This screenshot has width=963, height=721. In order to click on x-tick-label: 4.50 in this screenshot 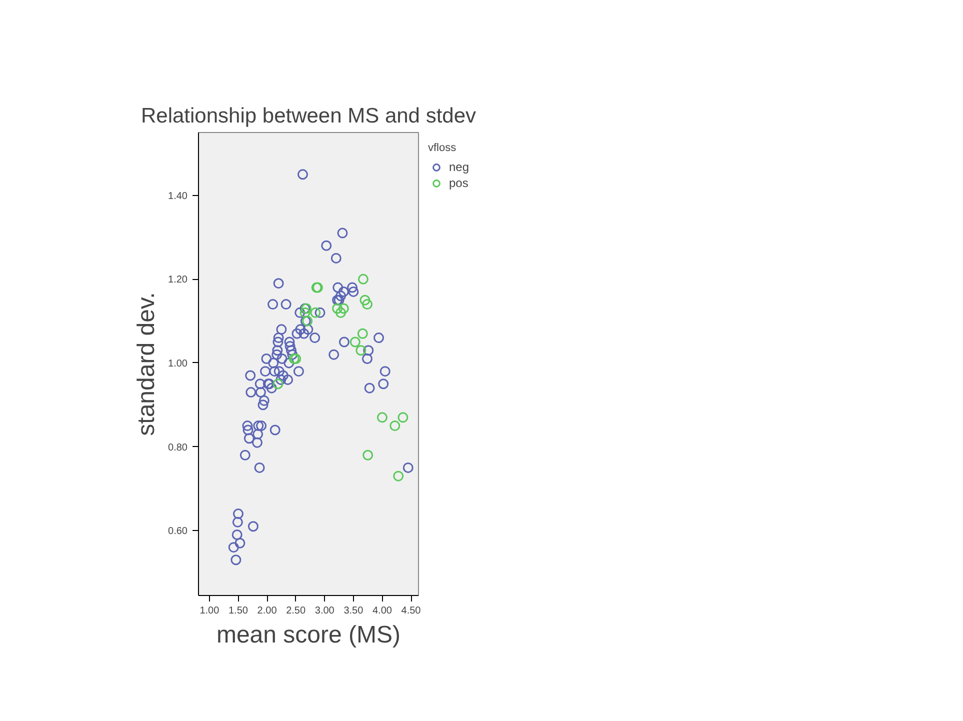, I will do `click(411, 611)`.